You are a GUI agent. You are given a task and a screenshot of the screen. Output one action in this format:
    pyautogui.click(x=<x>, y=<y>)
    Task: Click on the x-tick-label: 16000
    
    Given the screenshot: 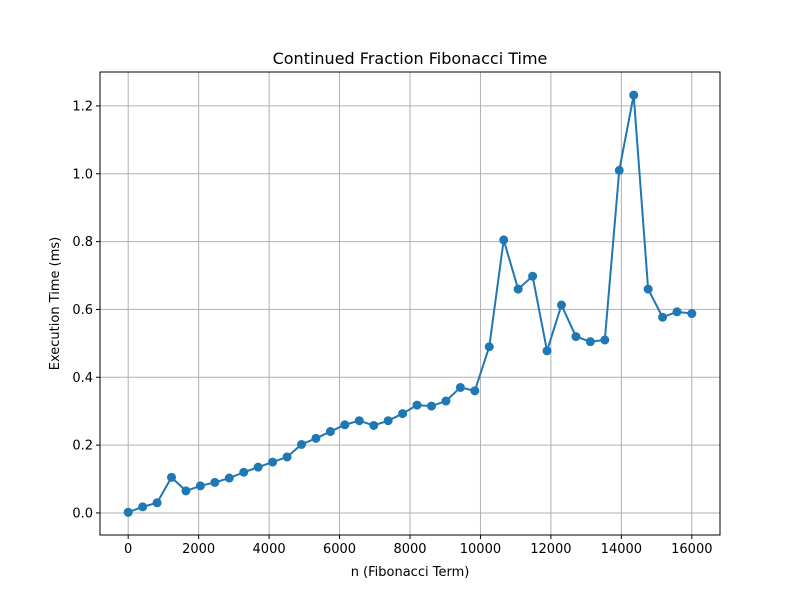 What is the action you would take?
    pyautogui.click(x=691, y=549)
    